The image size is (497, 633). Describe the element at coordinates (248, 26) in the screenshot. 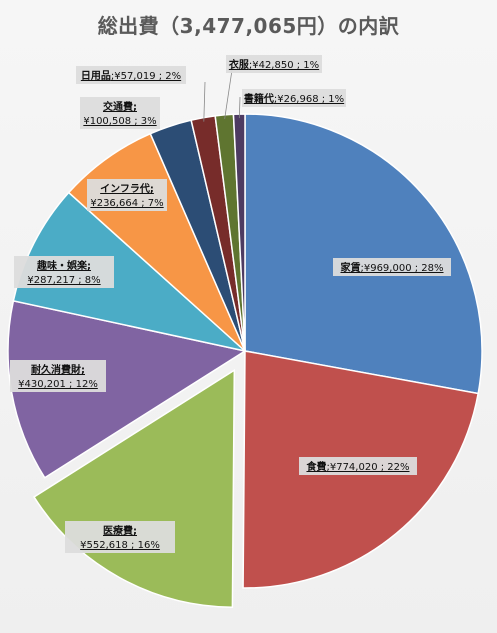

I see `chart-title: 総出費（3,477,065円）の内訳` at that location.